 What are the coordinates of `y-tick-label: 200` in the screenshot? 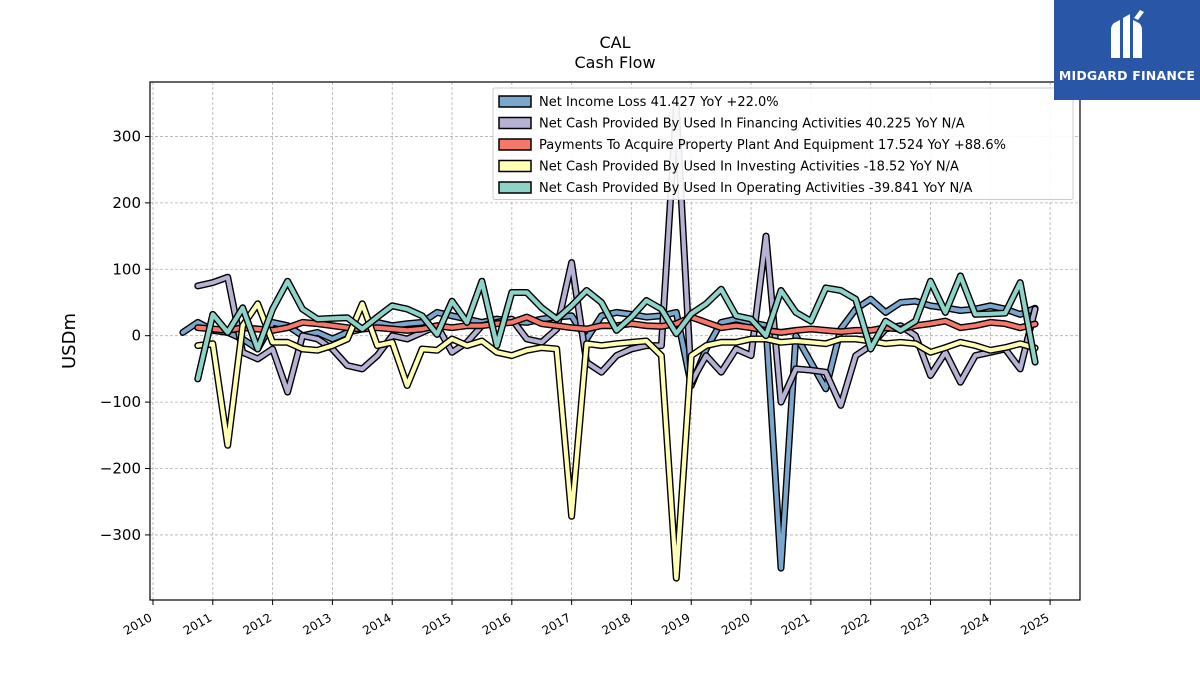 It's located at (126, 203).